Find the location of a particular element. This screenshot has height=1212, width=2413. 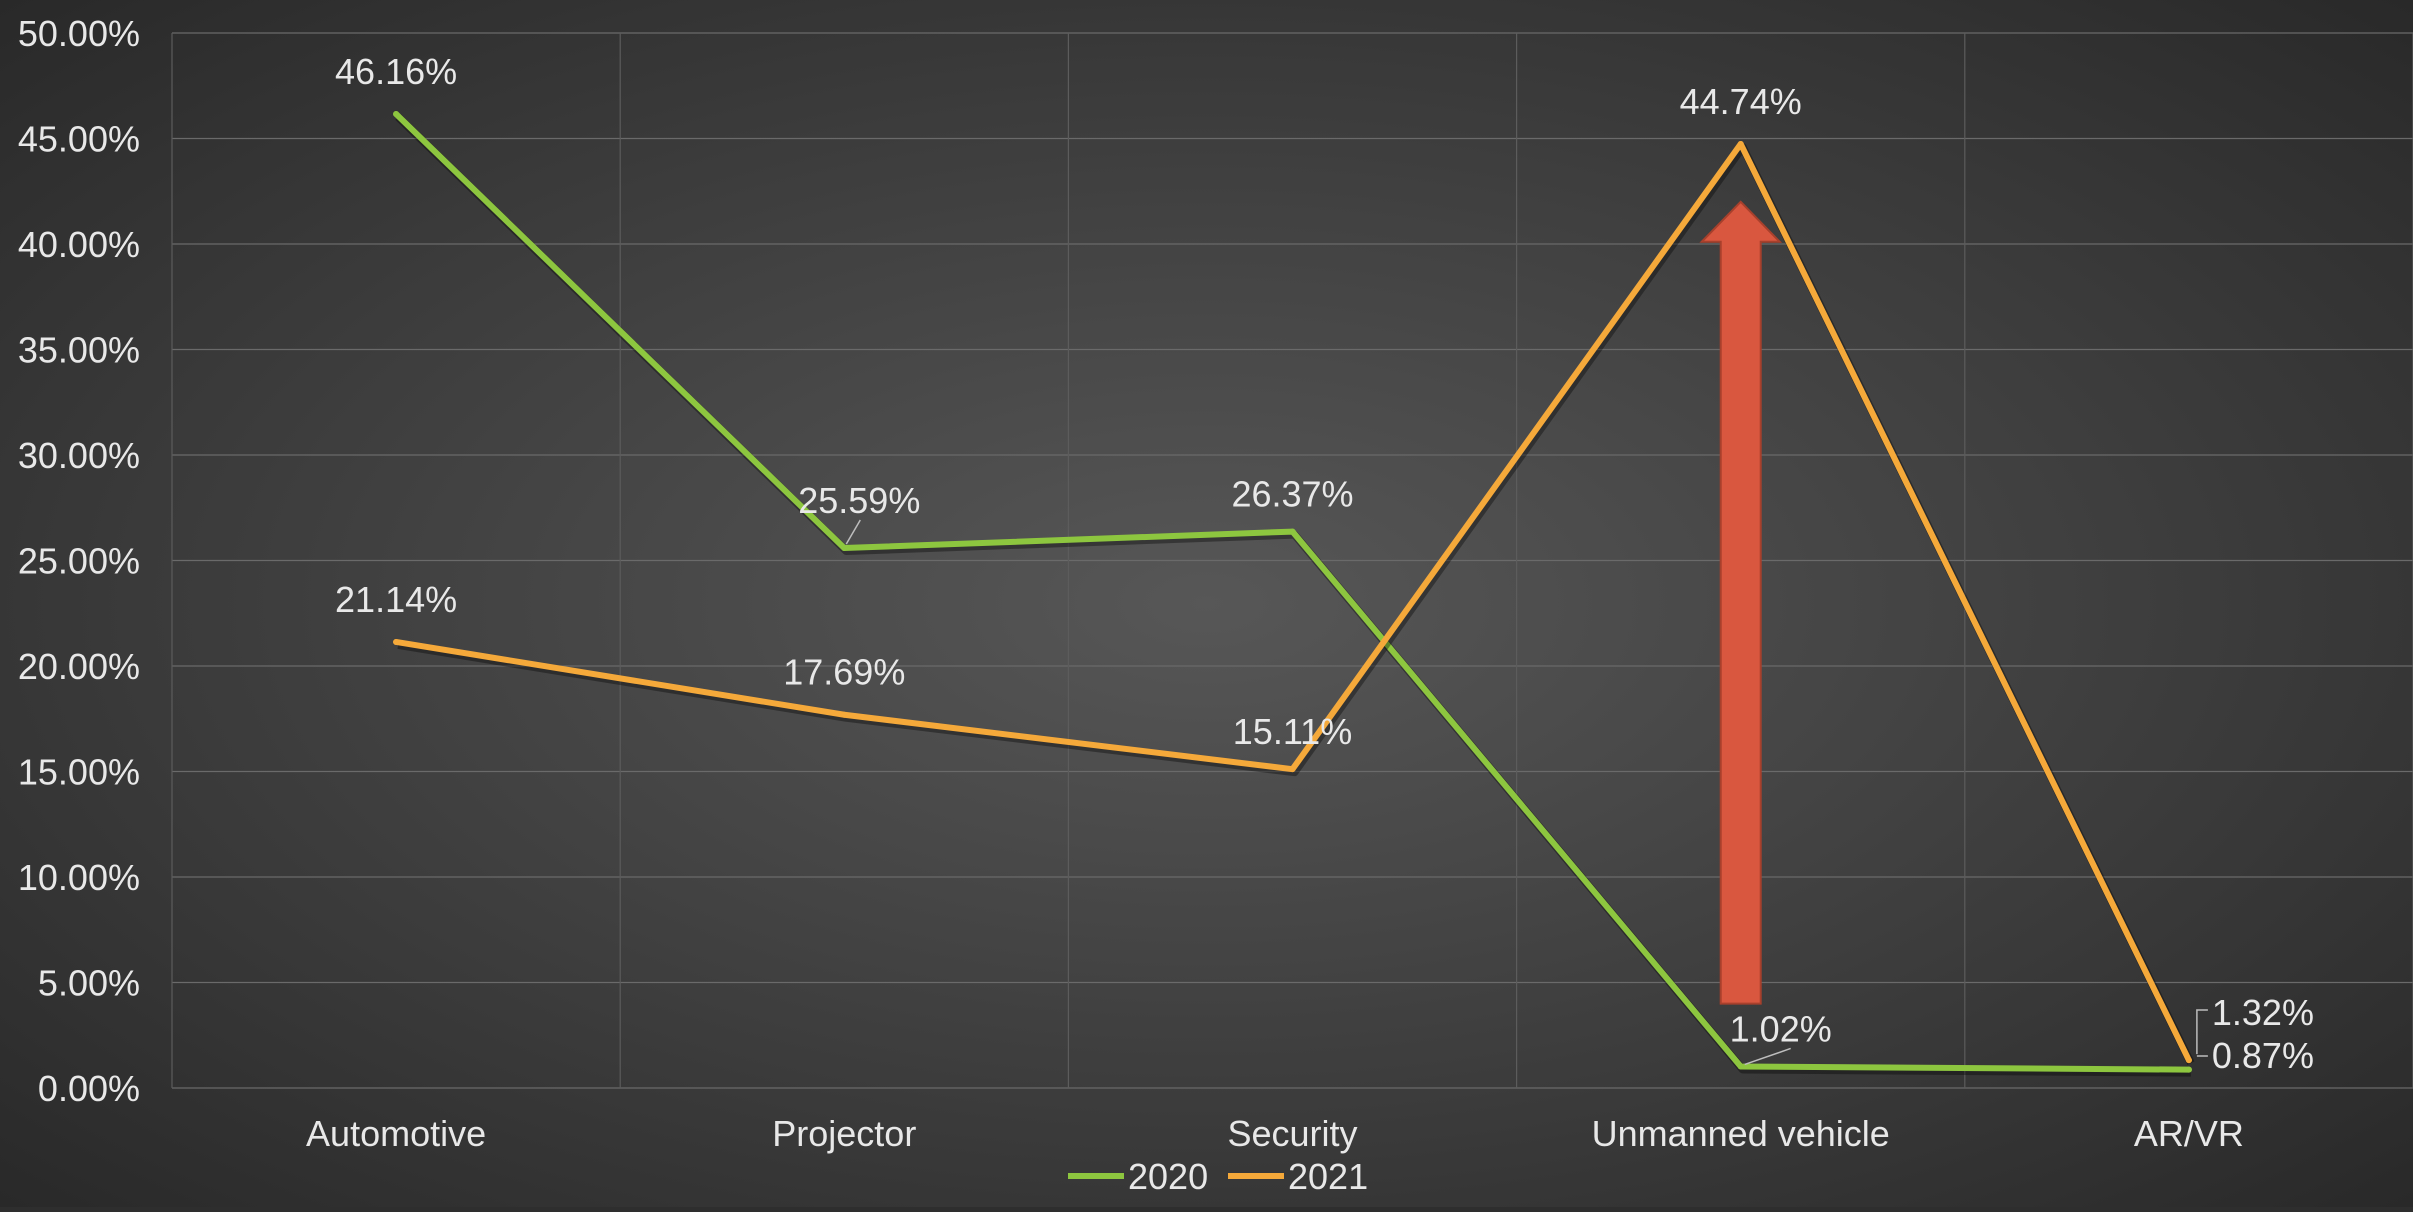

y-tick-label: 35.00% is located at coordinates (79, 350).